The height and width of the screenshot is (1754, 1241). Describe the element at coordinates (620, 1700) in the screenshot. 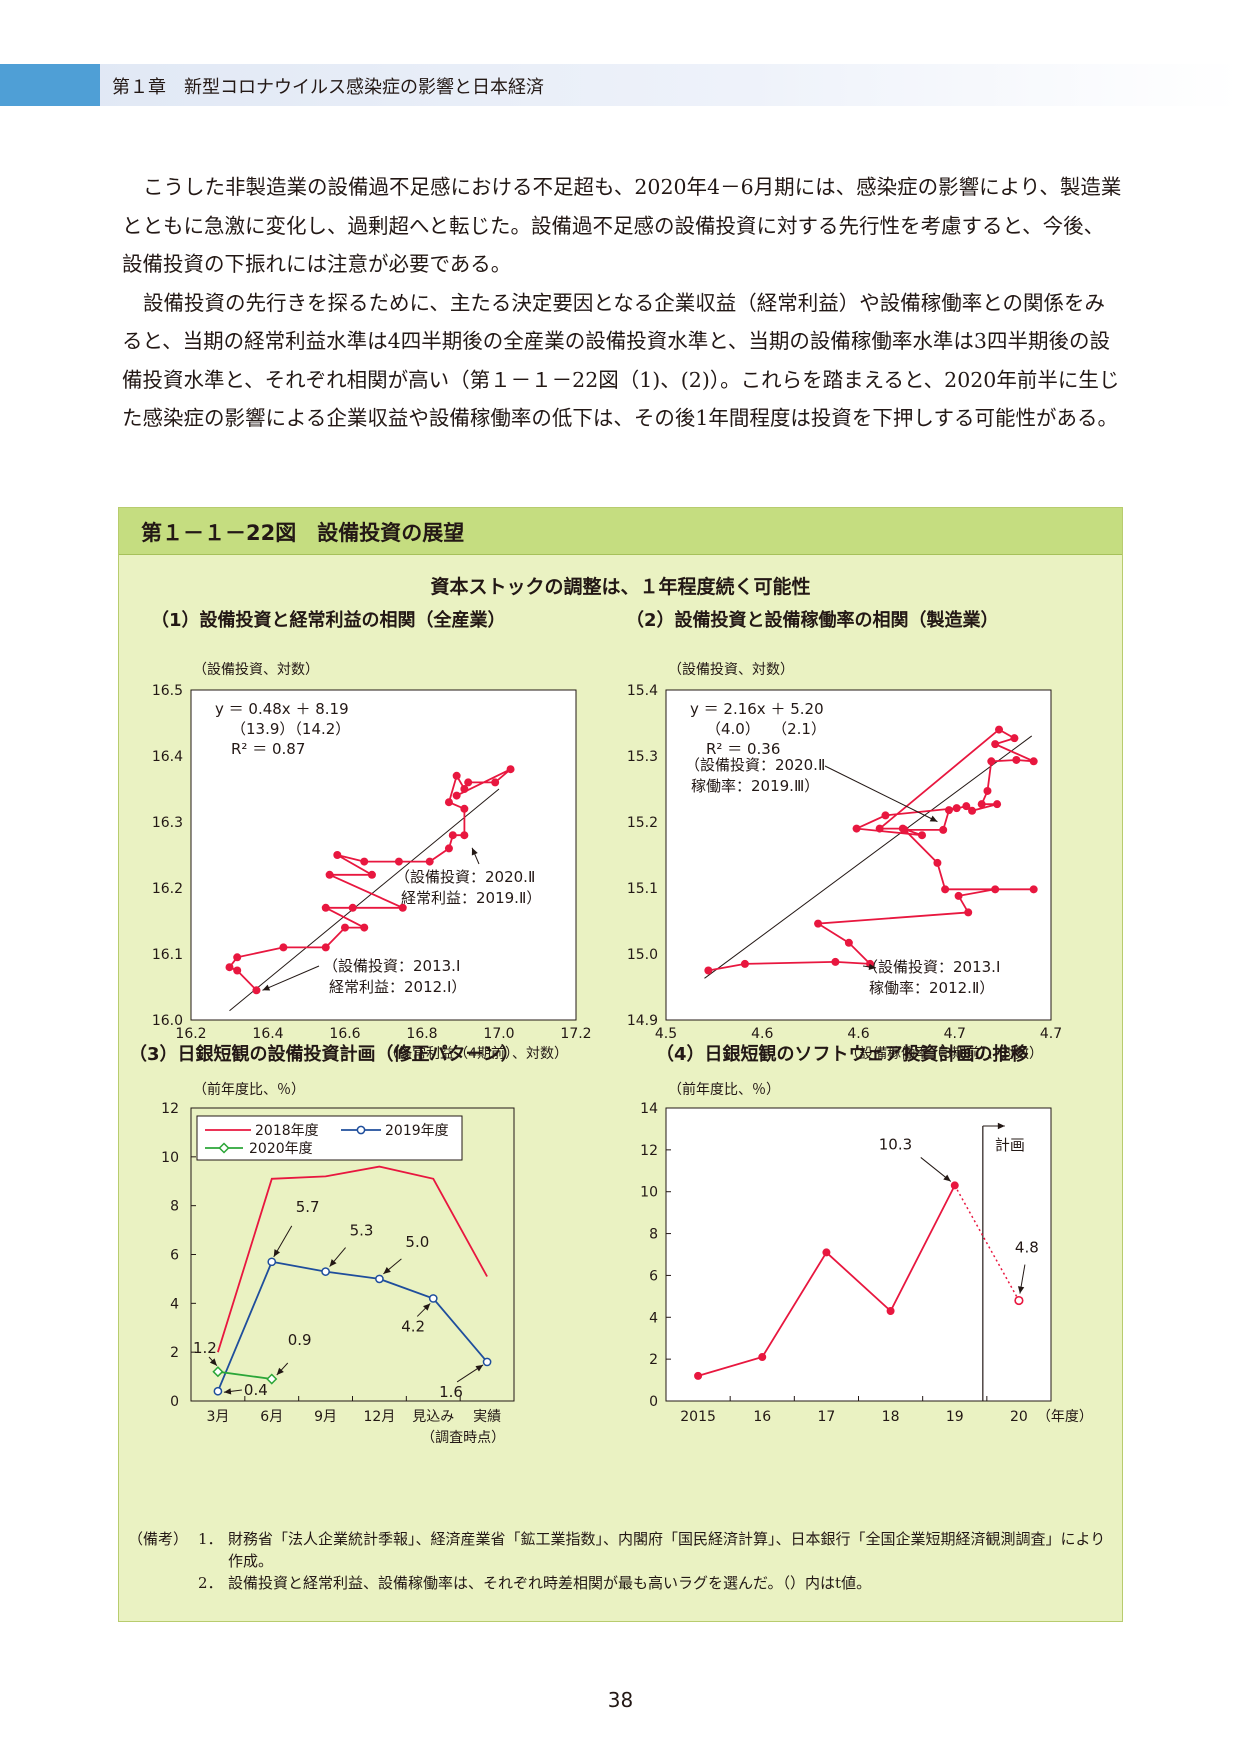

I see `page-number: 38` at that location.